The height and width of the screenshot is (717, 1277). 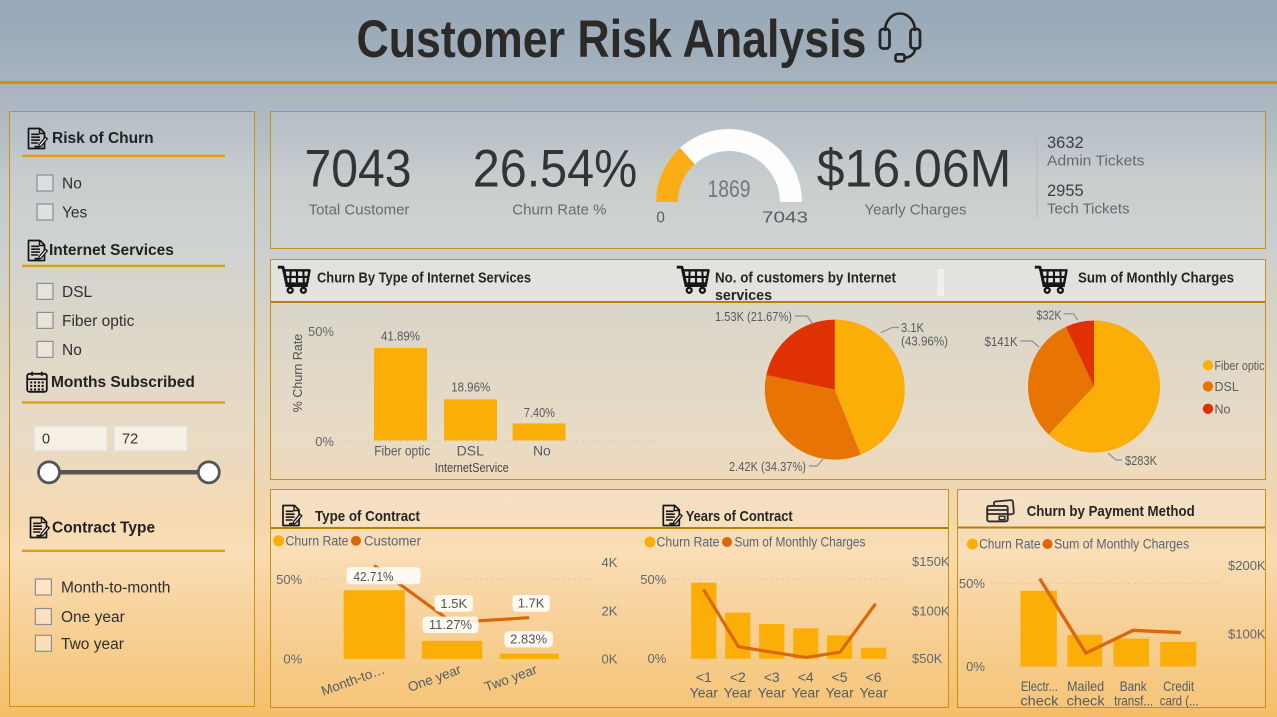 What do you see at coordinates (912, 327) in the screenshot?
I see `svg-text: 3.1K` at bounding box center [912, 327].